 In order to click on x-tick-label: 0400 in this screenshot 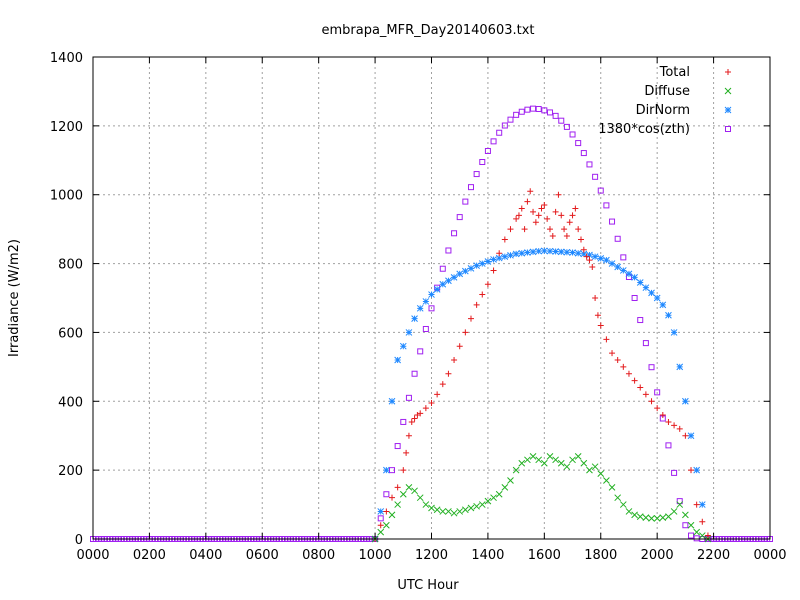, I will do `click(205, 555)`.